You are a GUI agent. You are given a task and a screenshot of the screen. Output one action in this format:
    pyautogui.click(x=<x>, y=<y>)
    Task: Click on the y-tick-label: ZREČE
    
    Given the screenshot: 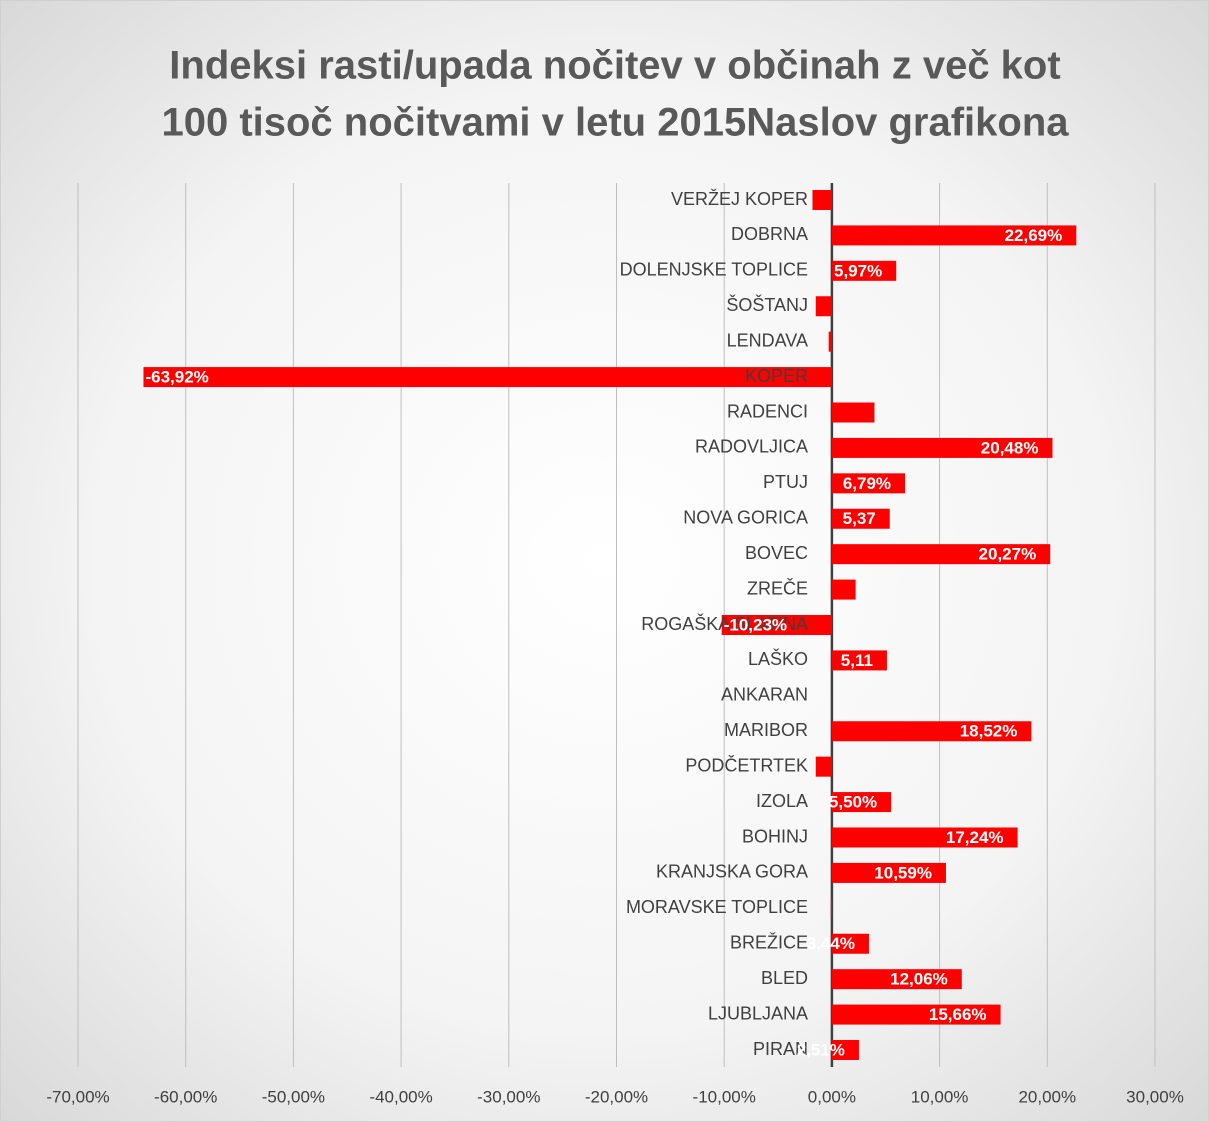 What is the action you would take?
    pyautogui.click(x=777, y=587)
    